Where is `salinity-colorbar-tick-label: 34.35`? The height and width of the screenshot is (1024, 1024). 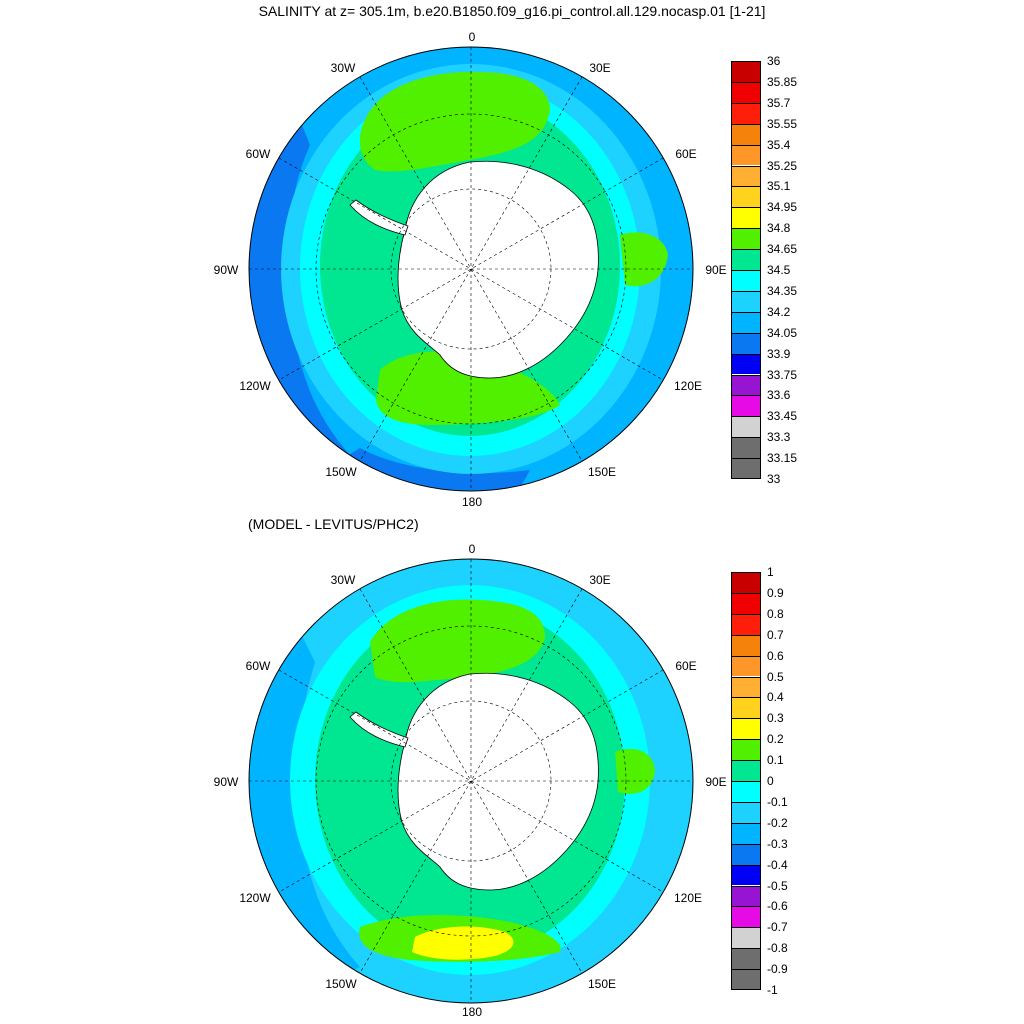 salinity-colorbar-tick-label: 34.35 is located at coordinates (782, 290).